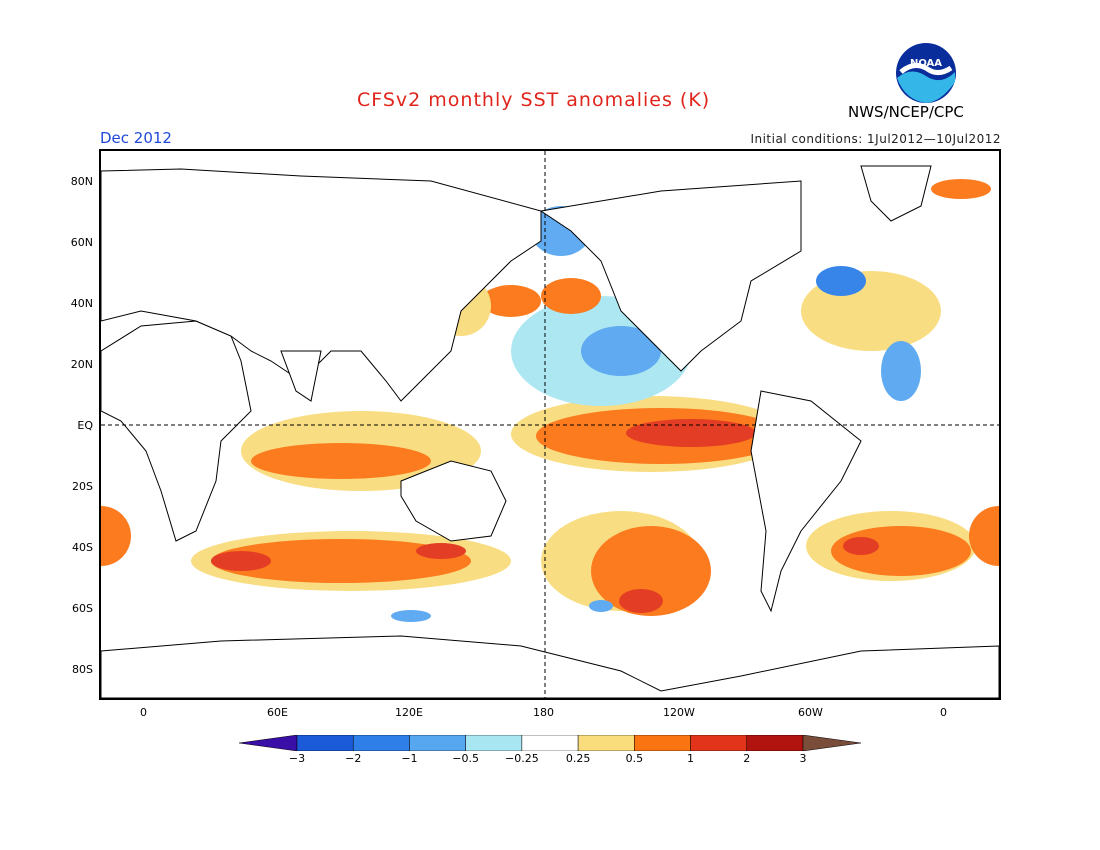  What do you see at coordinates (409, 712) in the screenshot?
I see `lon-label-120e: 120E` at bounding box center [409, 712].